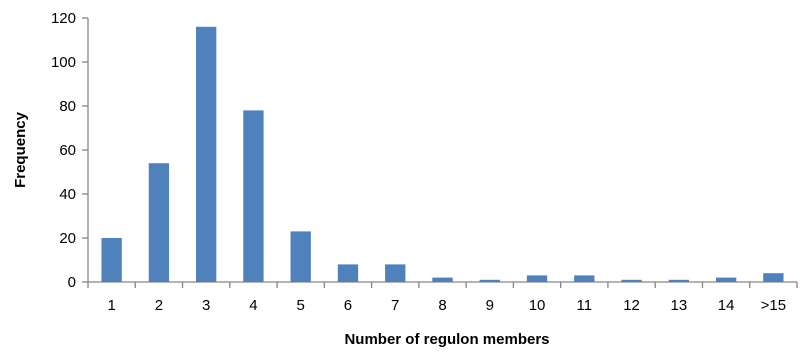 Image resolution: width=801 pixels, height=357 pixels. I want to click on x-tick-label: 4, so click(253, 305).